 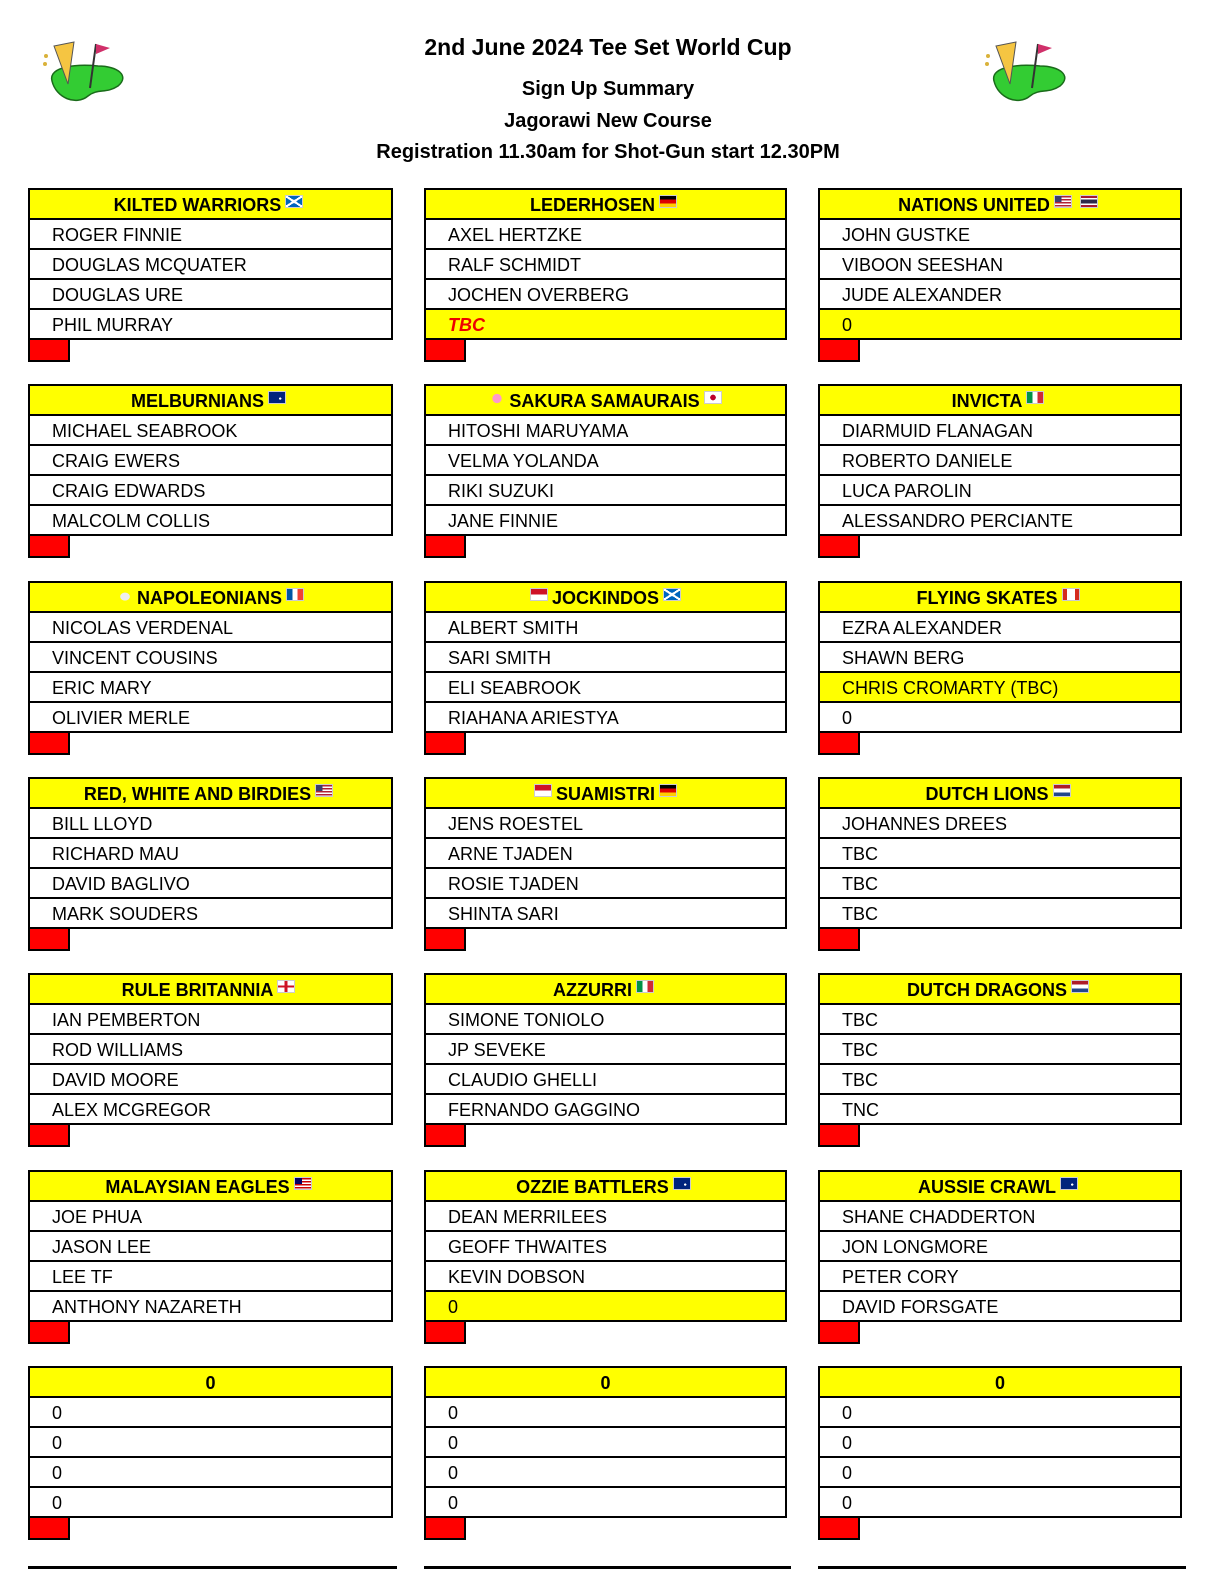 I want to click on team-name: NAPOLEONIANS, so click(x=209, y=597).